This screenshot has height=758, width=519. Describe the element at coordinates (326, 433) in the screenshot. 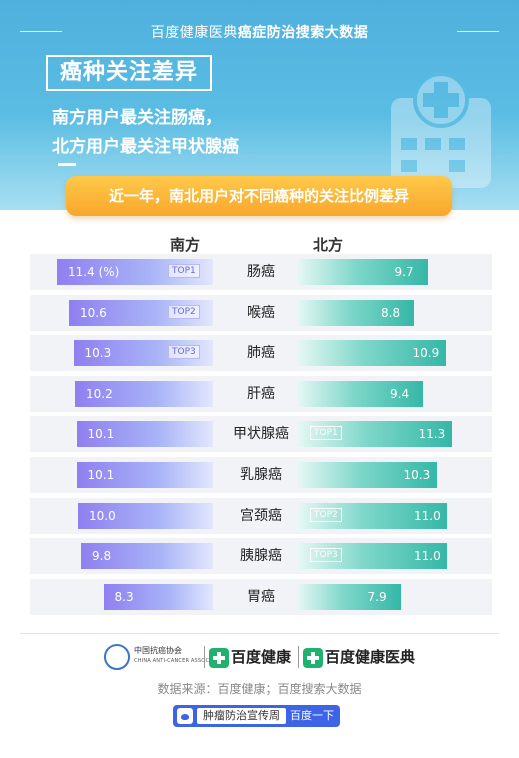

I see `top-badge-north: TOP1` at that location.